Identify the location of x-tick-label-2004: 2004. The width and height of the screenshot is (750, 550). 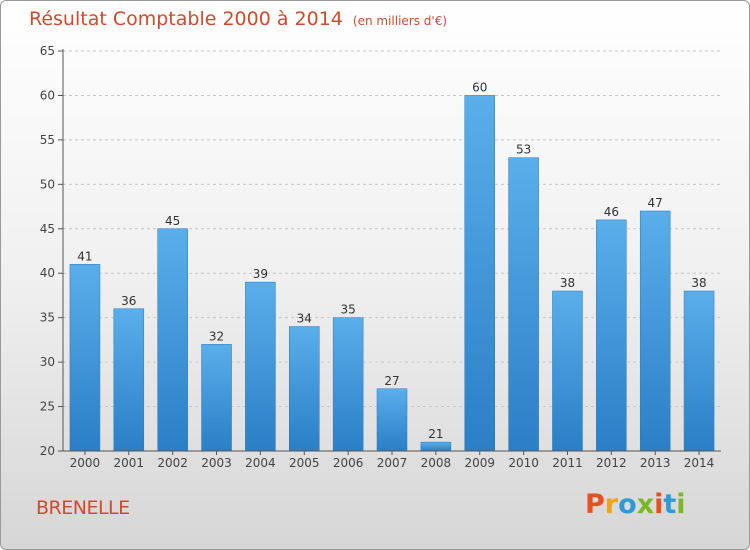
(260, 463).